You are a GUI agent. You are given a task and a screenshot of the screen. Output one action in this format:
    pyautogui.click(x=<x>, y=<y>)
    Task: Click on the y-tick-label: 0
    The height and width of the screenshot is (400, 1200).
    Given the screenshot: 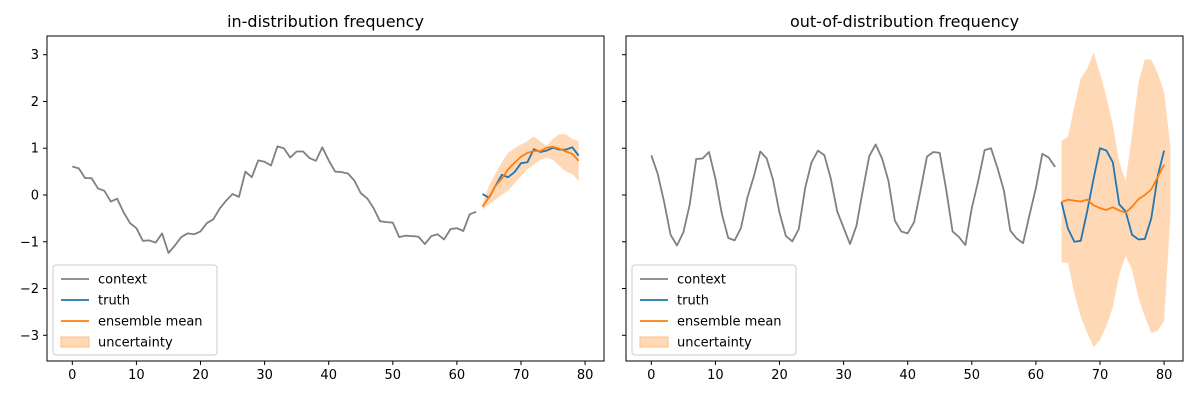 What is the action you would take?
    pyautogui.click(x=35, y=195)
    